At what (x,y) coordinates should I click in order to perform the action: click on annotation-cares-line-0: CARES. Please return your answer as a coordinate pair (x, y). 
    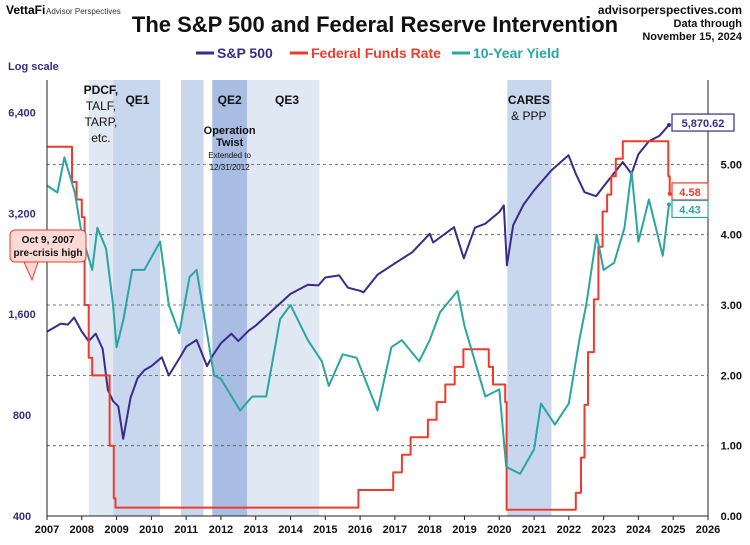
    Looking at the image, I should click on (529, 100).